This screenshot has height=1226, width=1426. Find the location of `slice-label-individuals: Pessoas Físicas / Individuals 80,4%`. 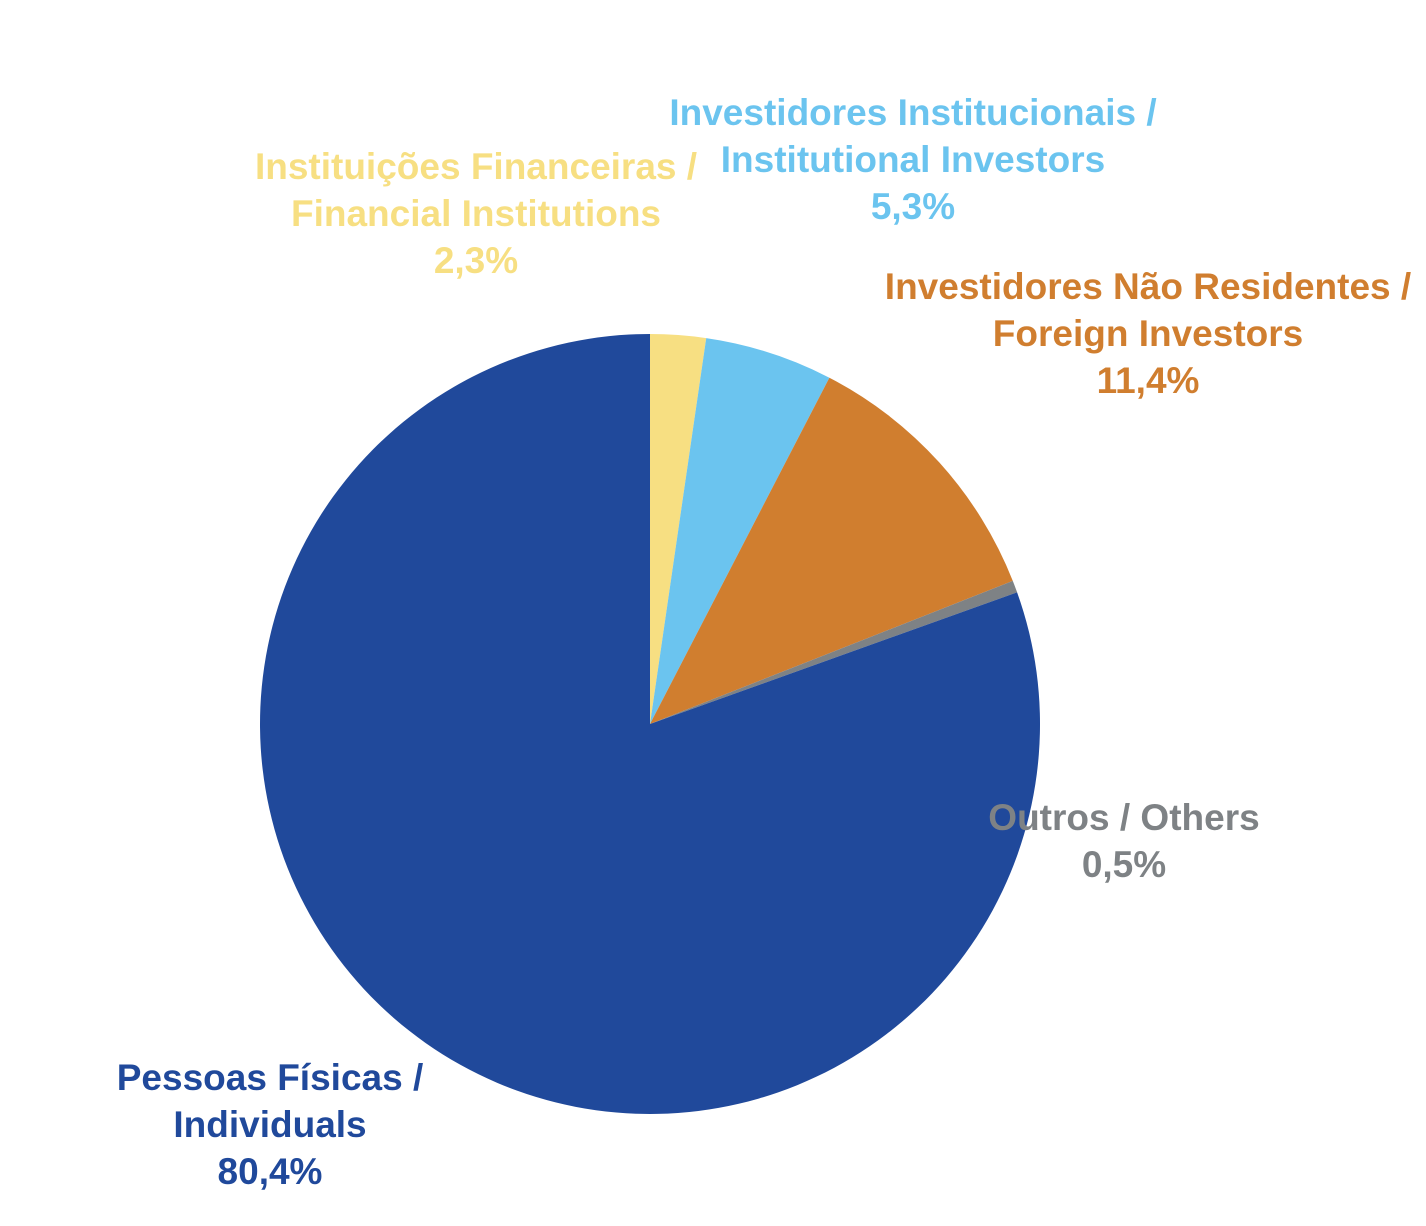

slice-label-individuals: Pessoas Físicas / Individuals 80,4% is located at coordinates (270, 1124).